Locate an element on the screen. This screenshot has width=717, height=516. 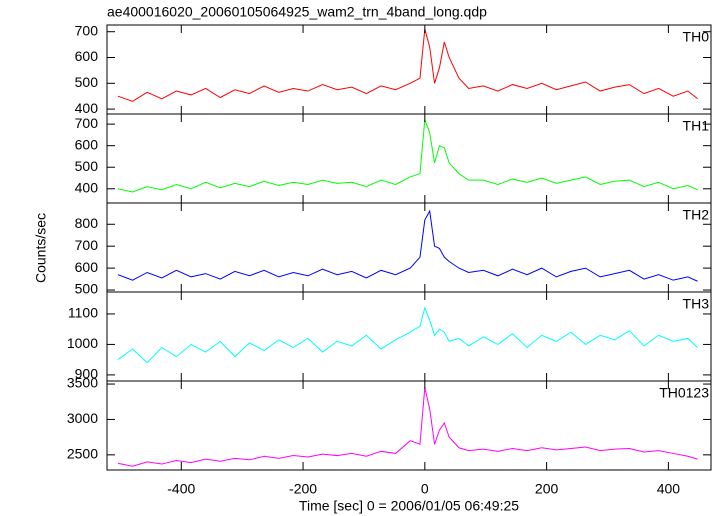
y-axis-label: Counts/sec is located at coordinates (41, 248).